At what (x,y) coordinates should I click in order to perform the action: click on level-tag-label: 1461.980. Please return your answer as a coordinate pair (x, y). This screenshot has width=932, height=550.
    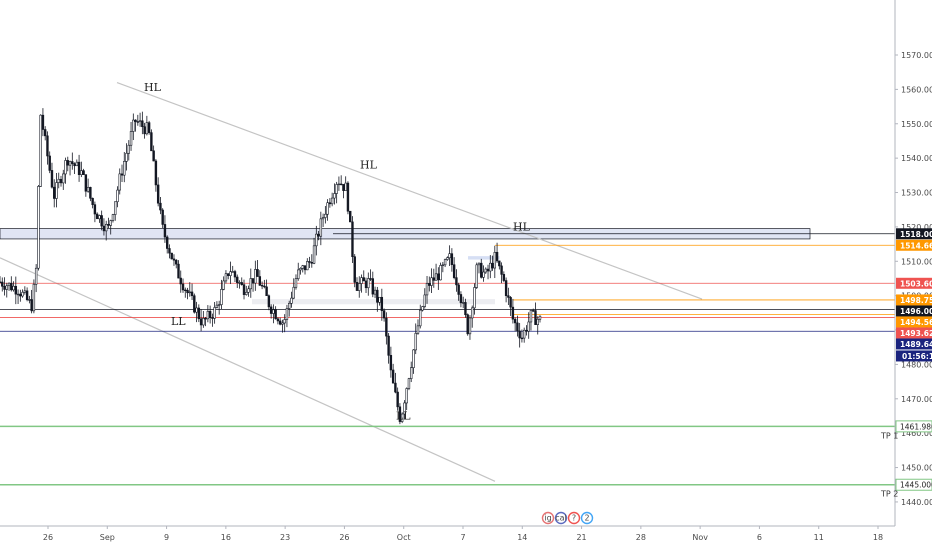
    Looking at the image, I should click on (916, 426).